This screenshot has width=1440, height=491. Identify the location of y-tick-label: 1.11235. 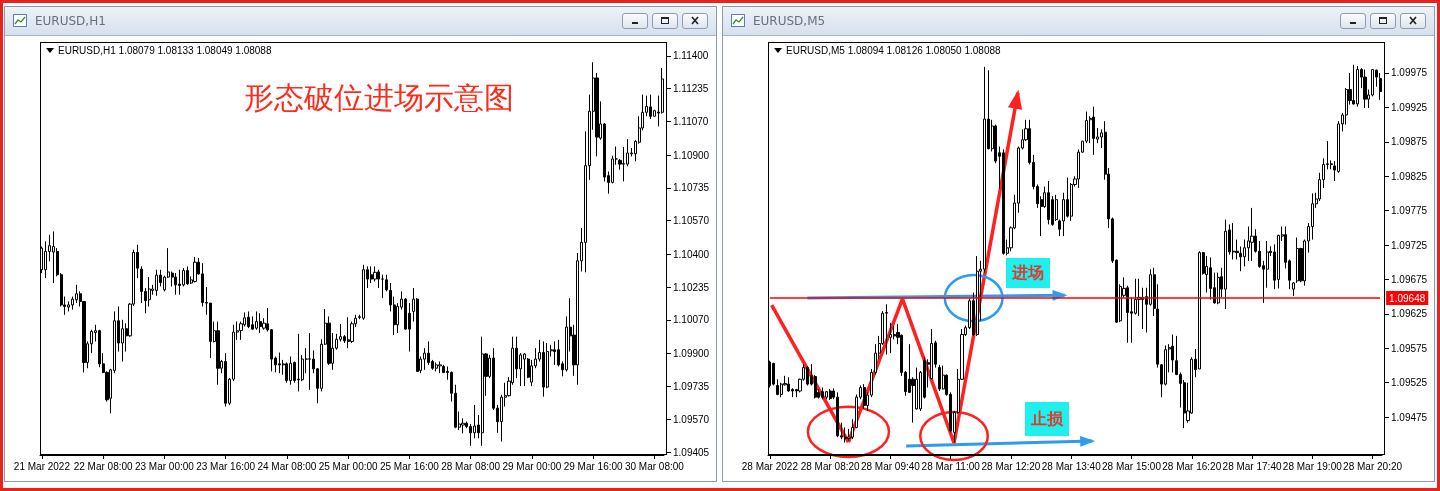
(691, 89).